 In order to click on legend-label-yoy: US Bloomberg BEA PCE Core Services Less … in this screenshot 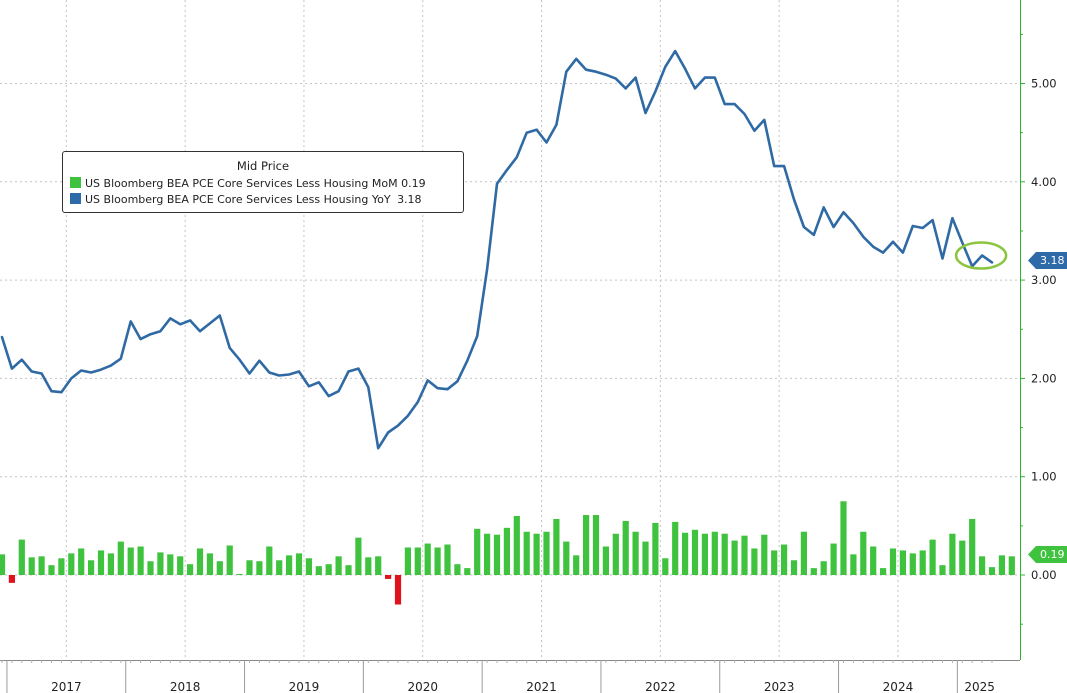, I will do `click(238, 199)`.